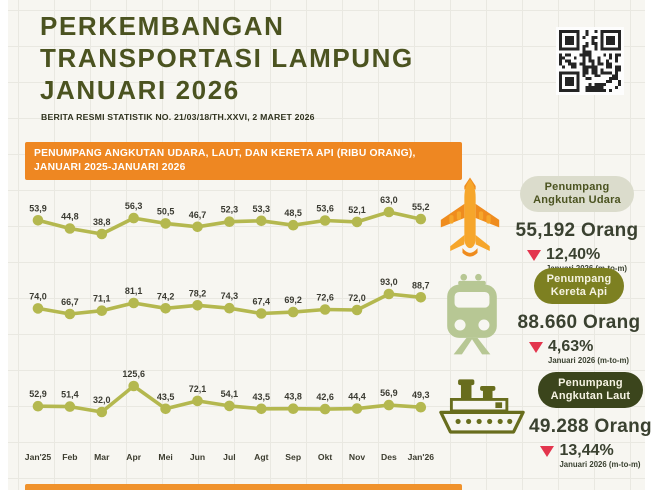 The image size is (653, 490). Describe the element at coordinates (590, 396) in the screenshot. I see `badge-sea-line2: Angkutan Laut` at that location.